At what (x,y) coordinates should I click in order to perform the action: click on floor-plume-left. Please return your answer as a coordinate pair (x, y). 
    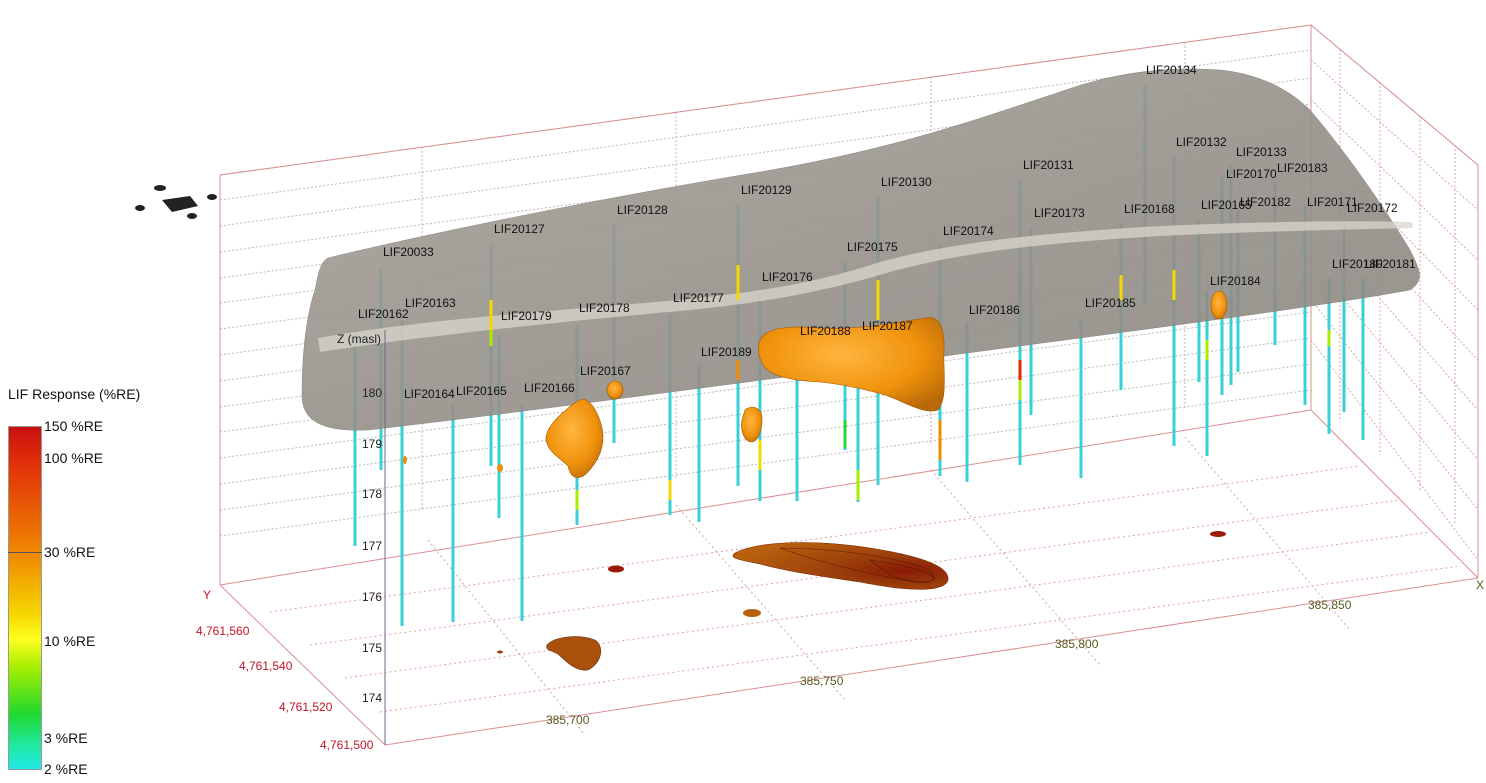
    Looking at the image, I should click on (574, 654).